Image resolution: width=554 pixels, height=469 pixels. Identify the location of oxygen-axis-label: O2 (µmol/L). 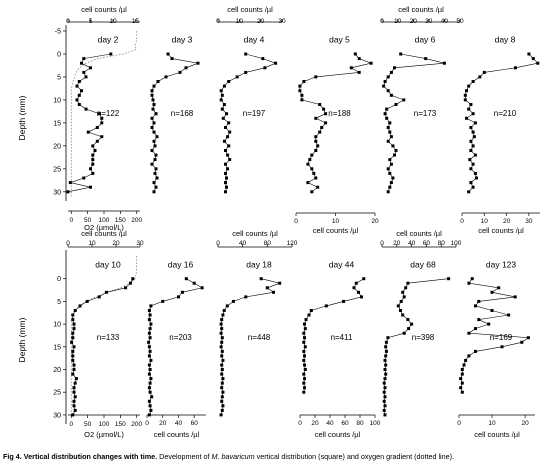
(104, 434).